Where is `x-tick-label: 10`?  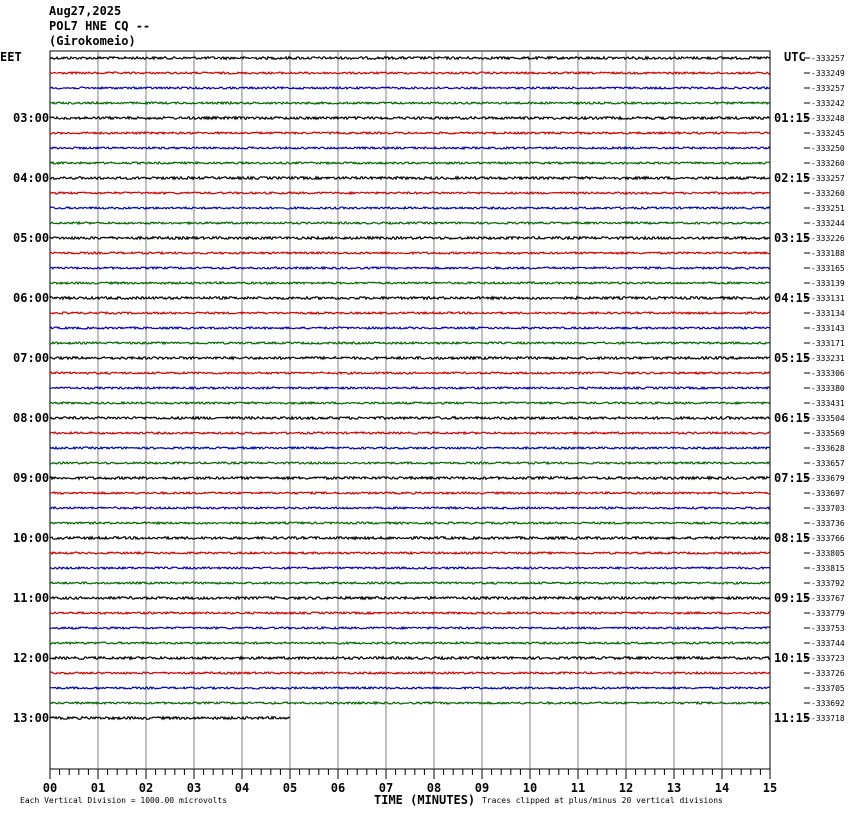
x-tick-label: 10 is located at coordinates (530, 788).